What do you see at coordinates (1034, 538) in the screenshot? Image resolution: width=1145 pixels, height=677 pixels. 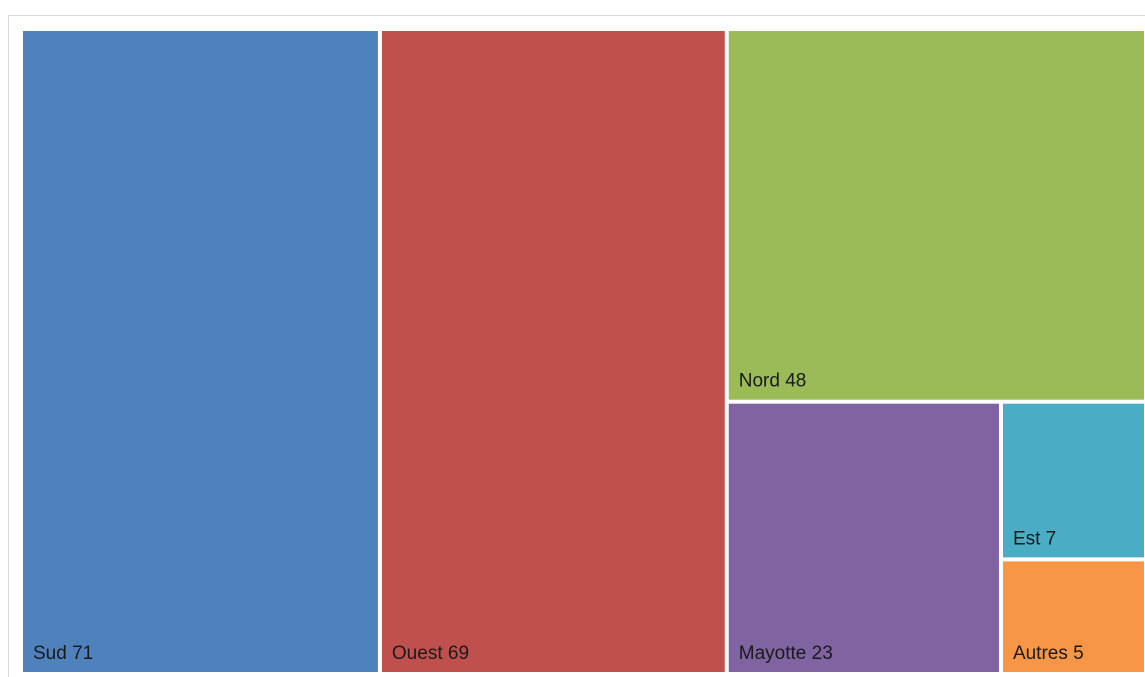 I see `tile-label-est: Est 7` at bounding box center [1034, 538].